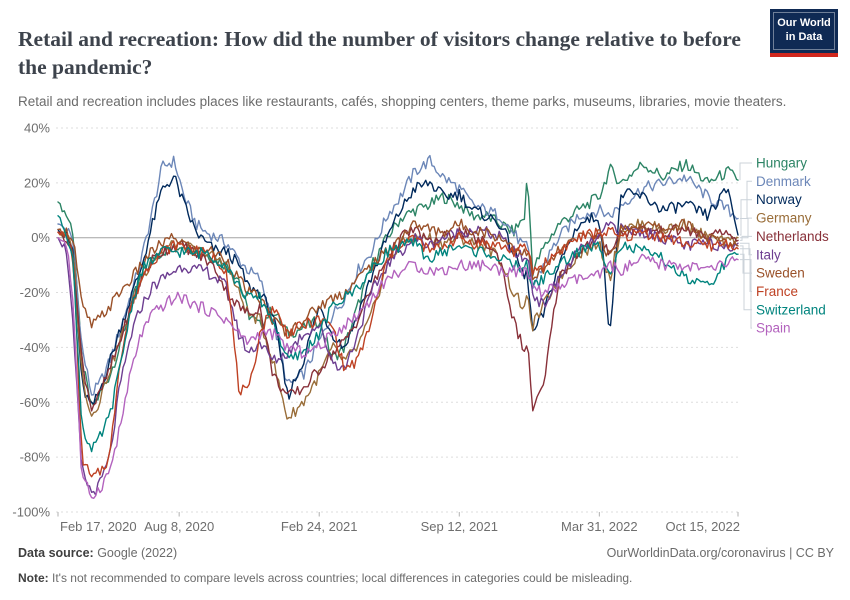  Describe the element at coordinates (779, 199) in the screenshot. I see `legend-label-norway: Norway` at that location.